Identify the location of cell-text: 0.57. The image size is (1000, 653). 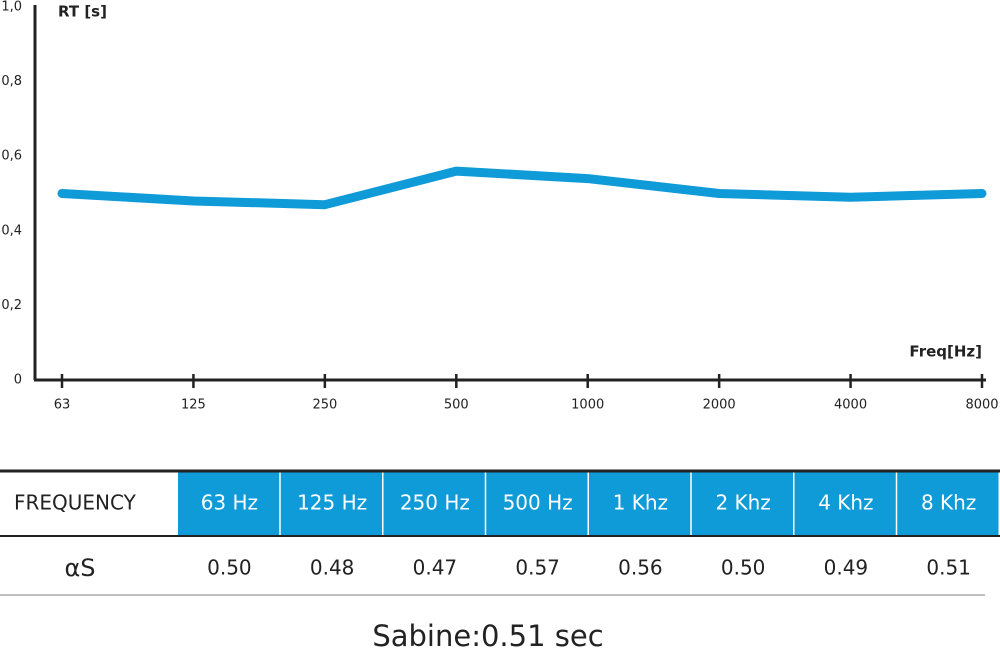
(537, 568).